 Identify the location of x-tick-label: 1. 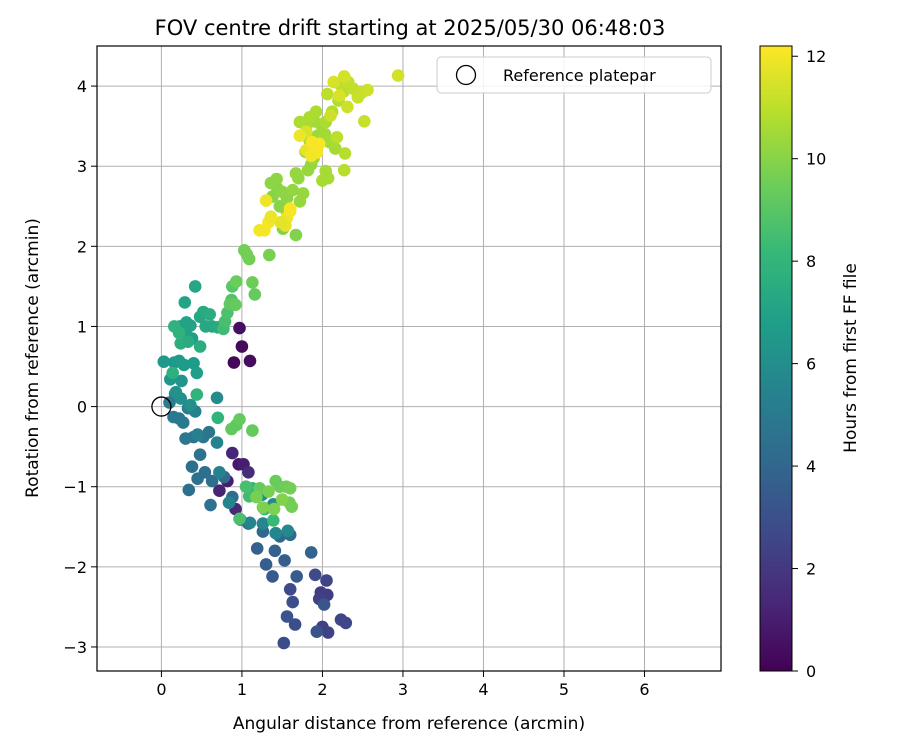
(242, 689).